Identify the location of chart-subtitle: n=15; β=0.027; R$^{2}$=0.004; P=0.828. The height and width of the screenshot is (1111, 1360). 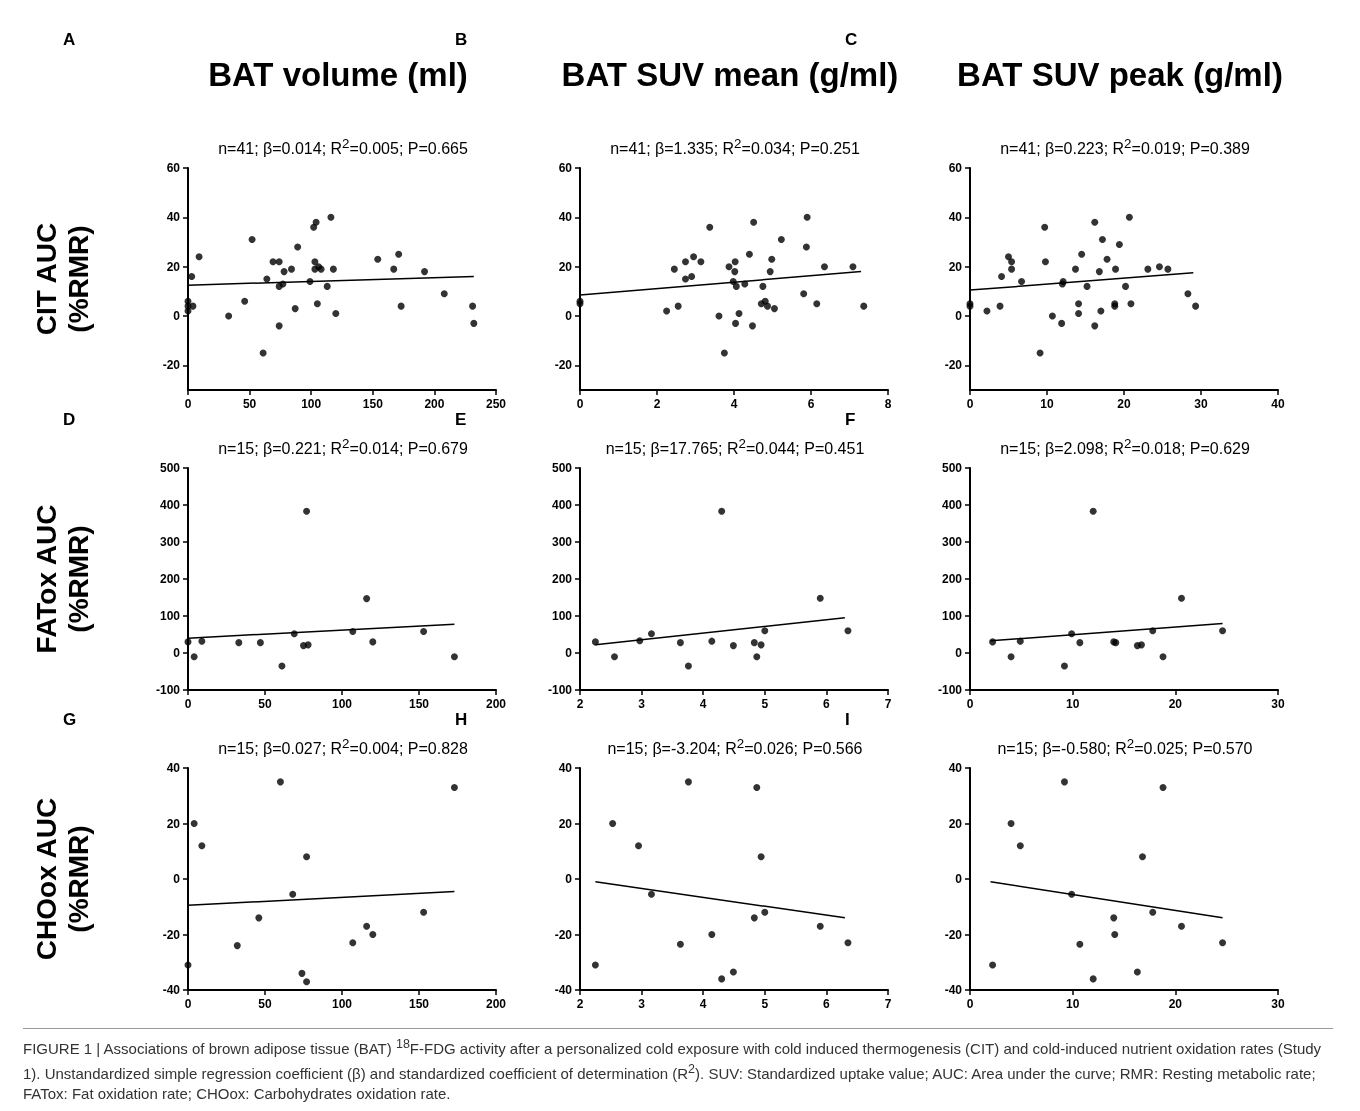
(343, 747).